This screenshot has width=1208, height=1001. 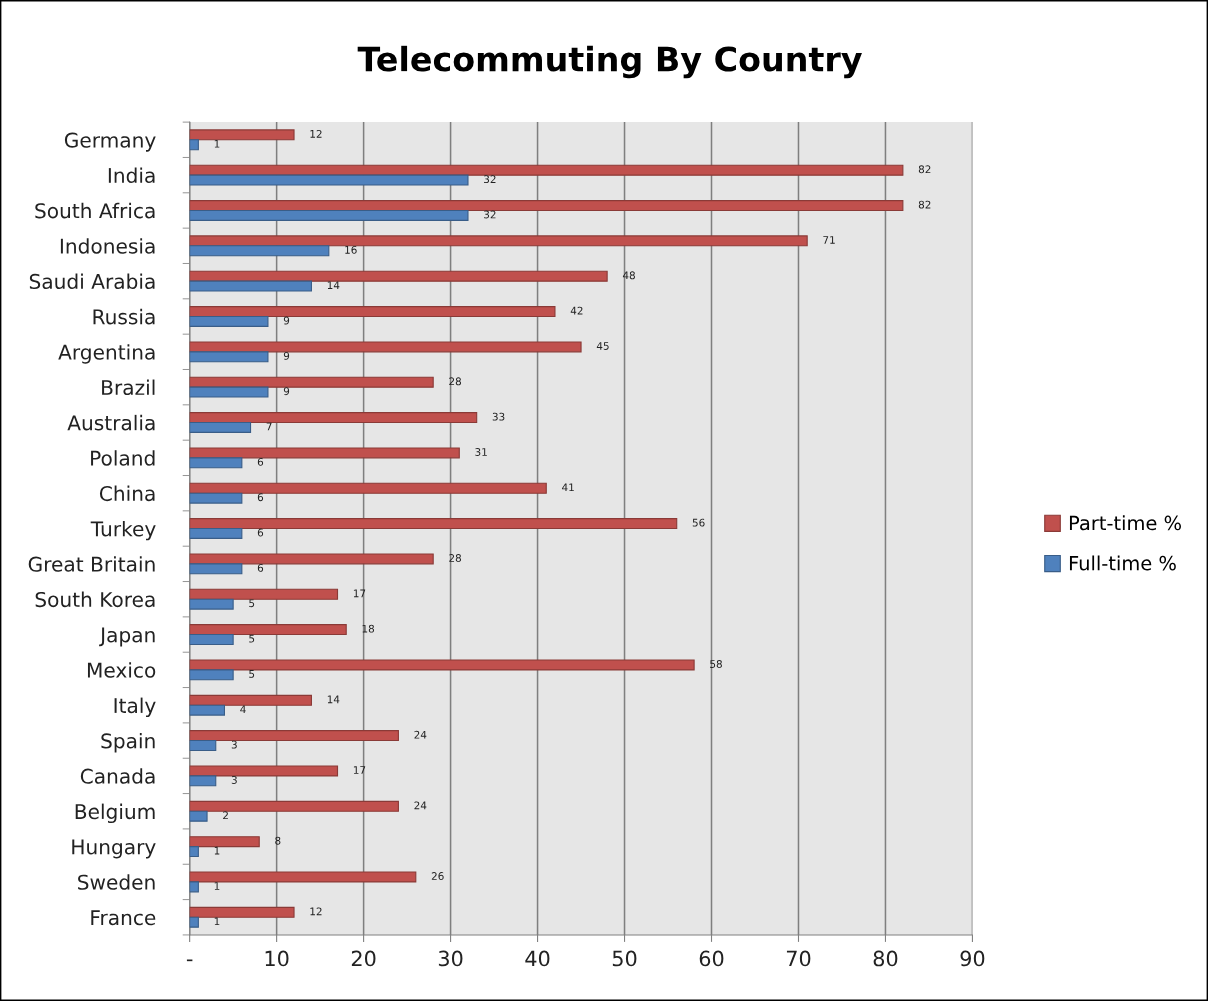 What do you see at coordinates (121, 670) in the screenshot?
I see `y-tick-label: Mexico` at bounding box center [121, 670].